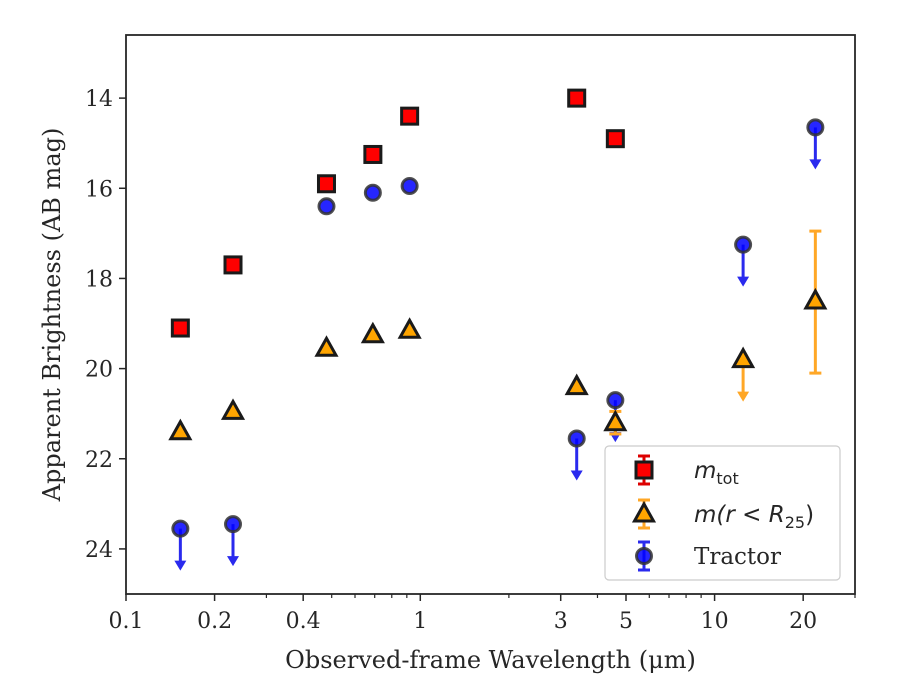  I want to click on legend-label-main: m(r < R, so click(739, 515).